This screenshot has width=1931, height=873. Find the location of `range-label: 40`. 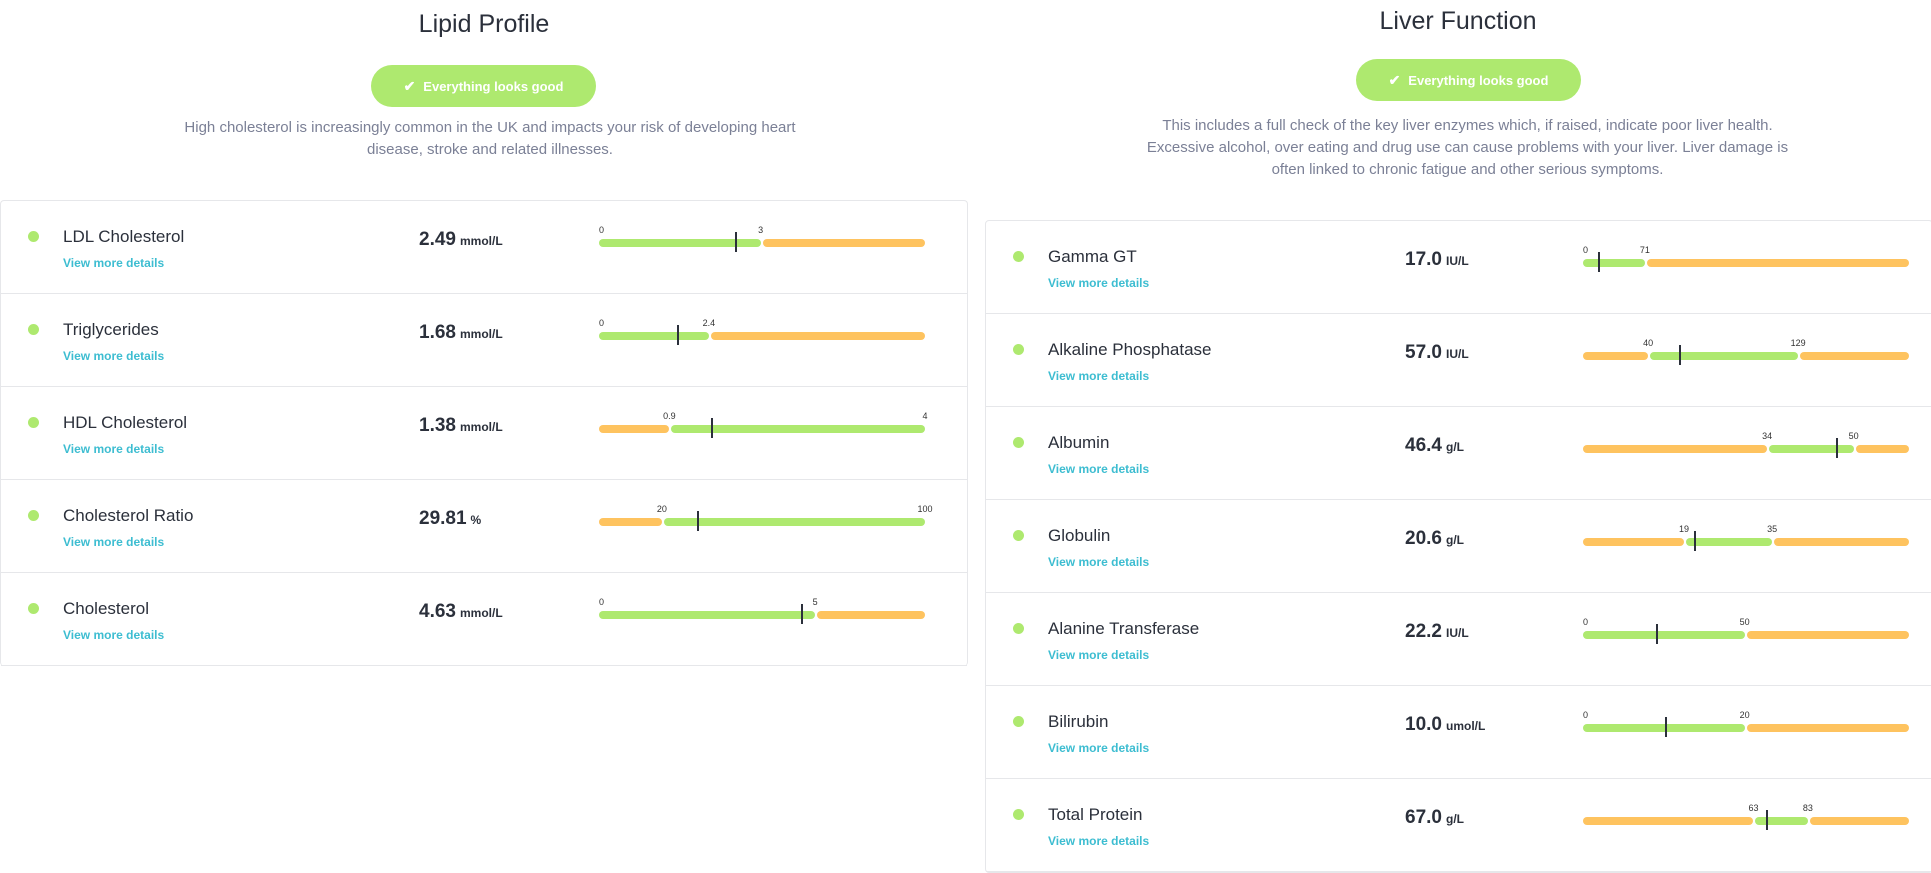

range-label: 40 is located at coordinates (1648, 343).